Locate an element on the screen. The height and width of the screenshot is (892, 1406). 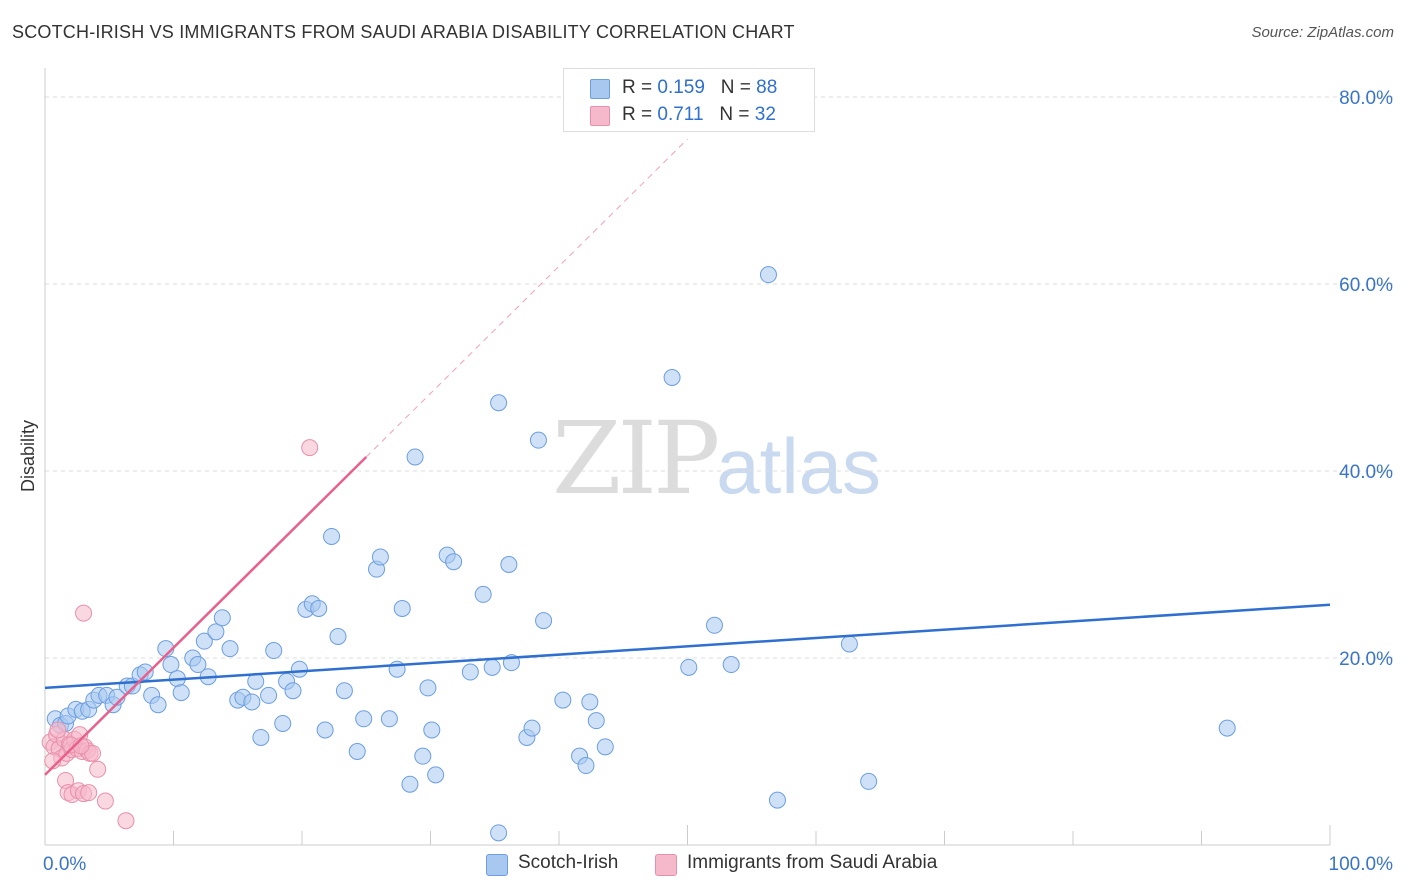
trendline-extension-saudi-arabia is located at coordinates (526, 298).